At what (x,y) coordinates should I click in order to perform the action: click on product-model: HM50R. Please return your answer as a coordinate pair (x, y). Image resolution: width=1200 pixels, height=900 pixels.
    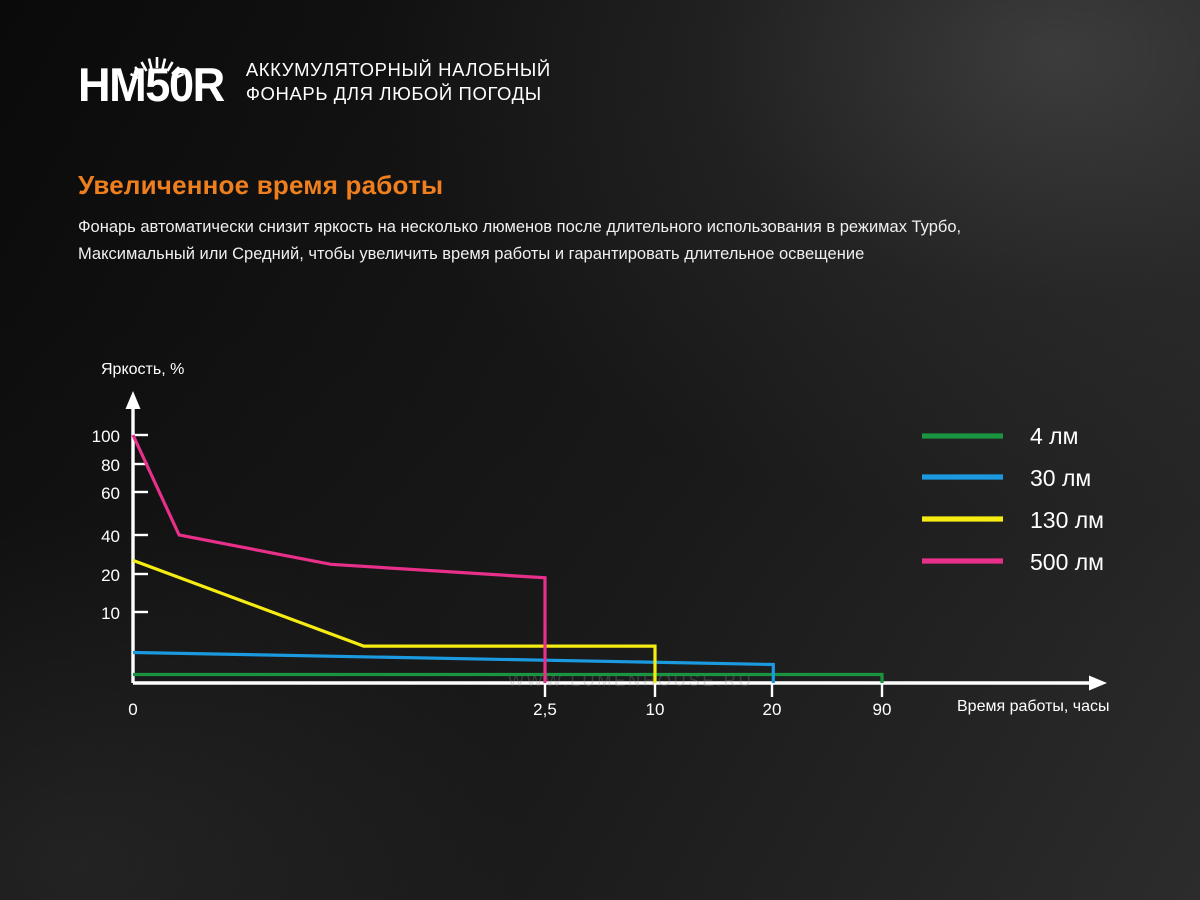
    Looking at the image, I should click on (151, 85).